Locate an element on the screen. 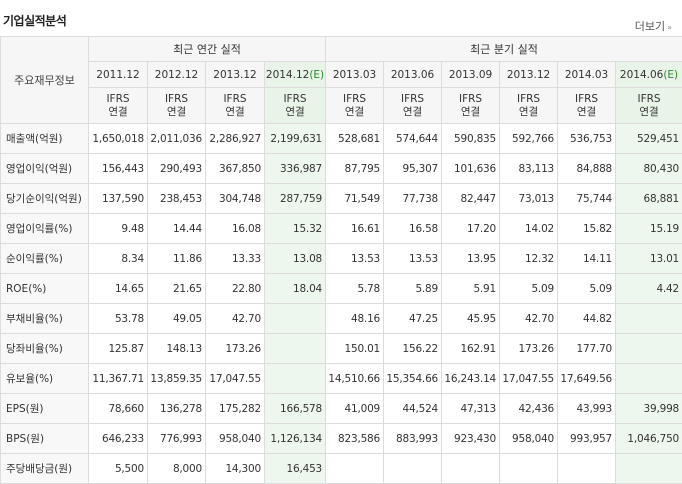 This screenshot has width=682, height=484. table-cell: 82,447 is located at coordinates (471, 199).